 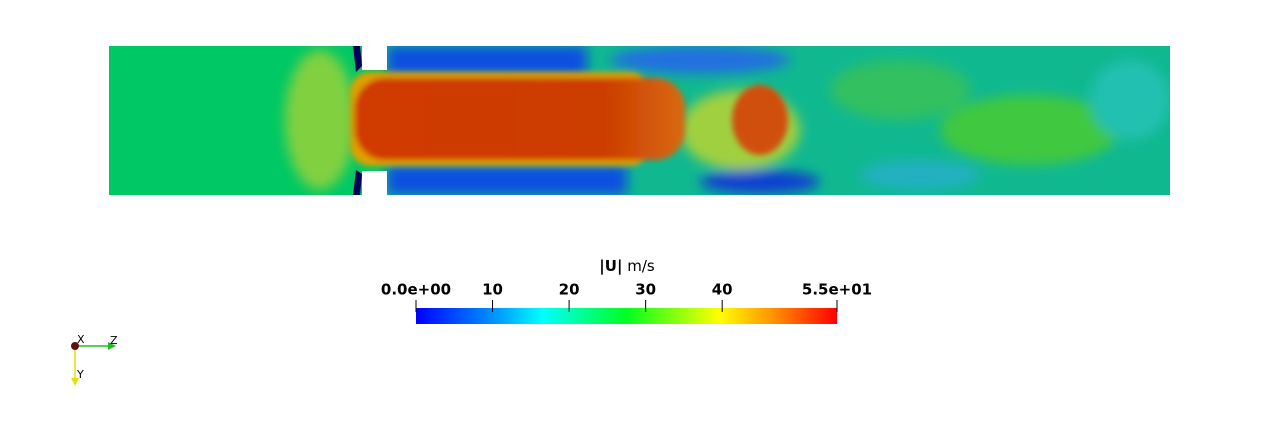 What do you see at coordinates (75, 346) in the screenshot?
I see `x-axis` at bounding box center [75, 346].